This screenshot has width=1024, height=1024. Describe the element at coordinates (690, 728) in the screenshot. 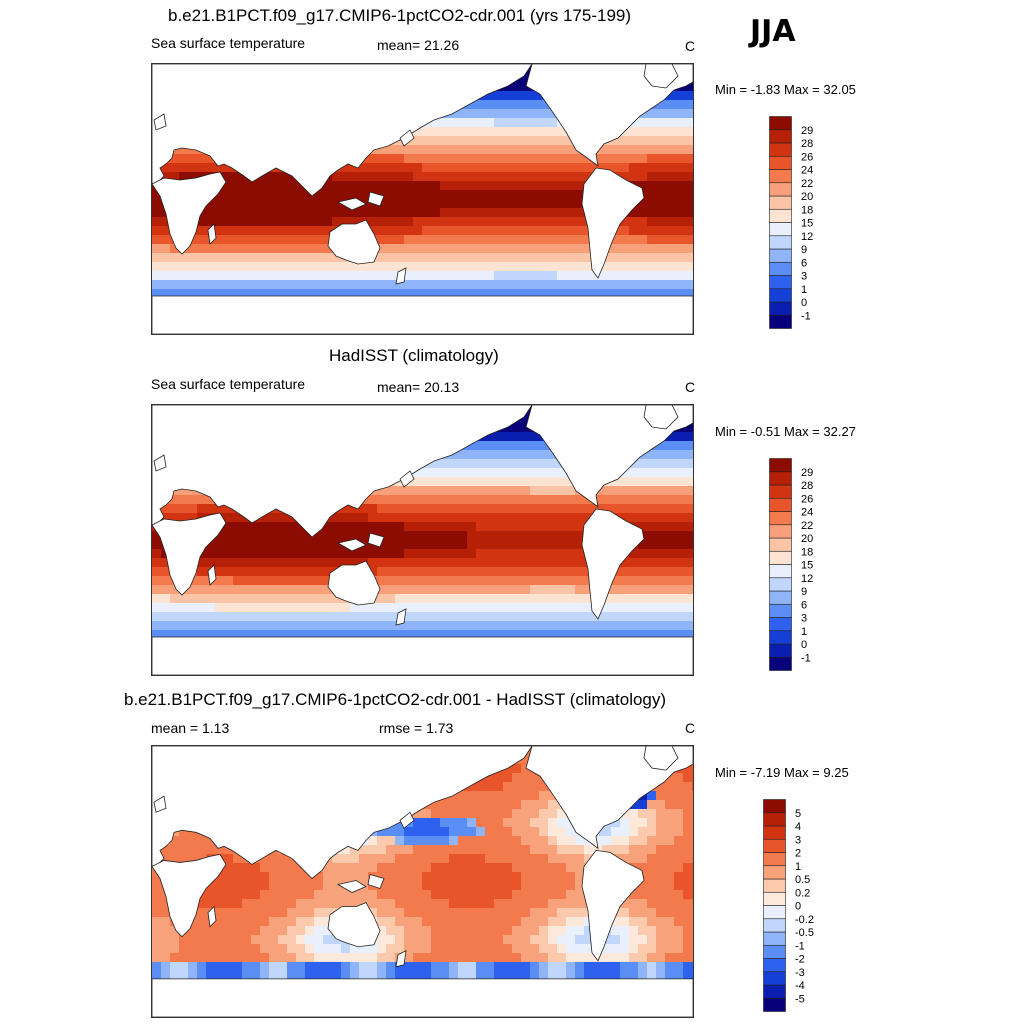

I see `panel-3-units: C` at that location.